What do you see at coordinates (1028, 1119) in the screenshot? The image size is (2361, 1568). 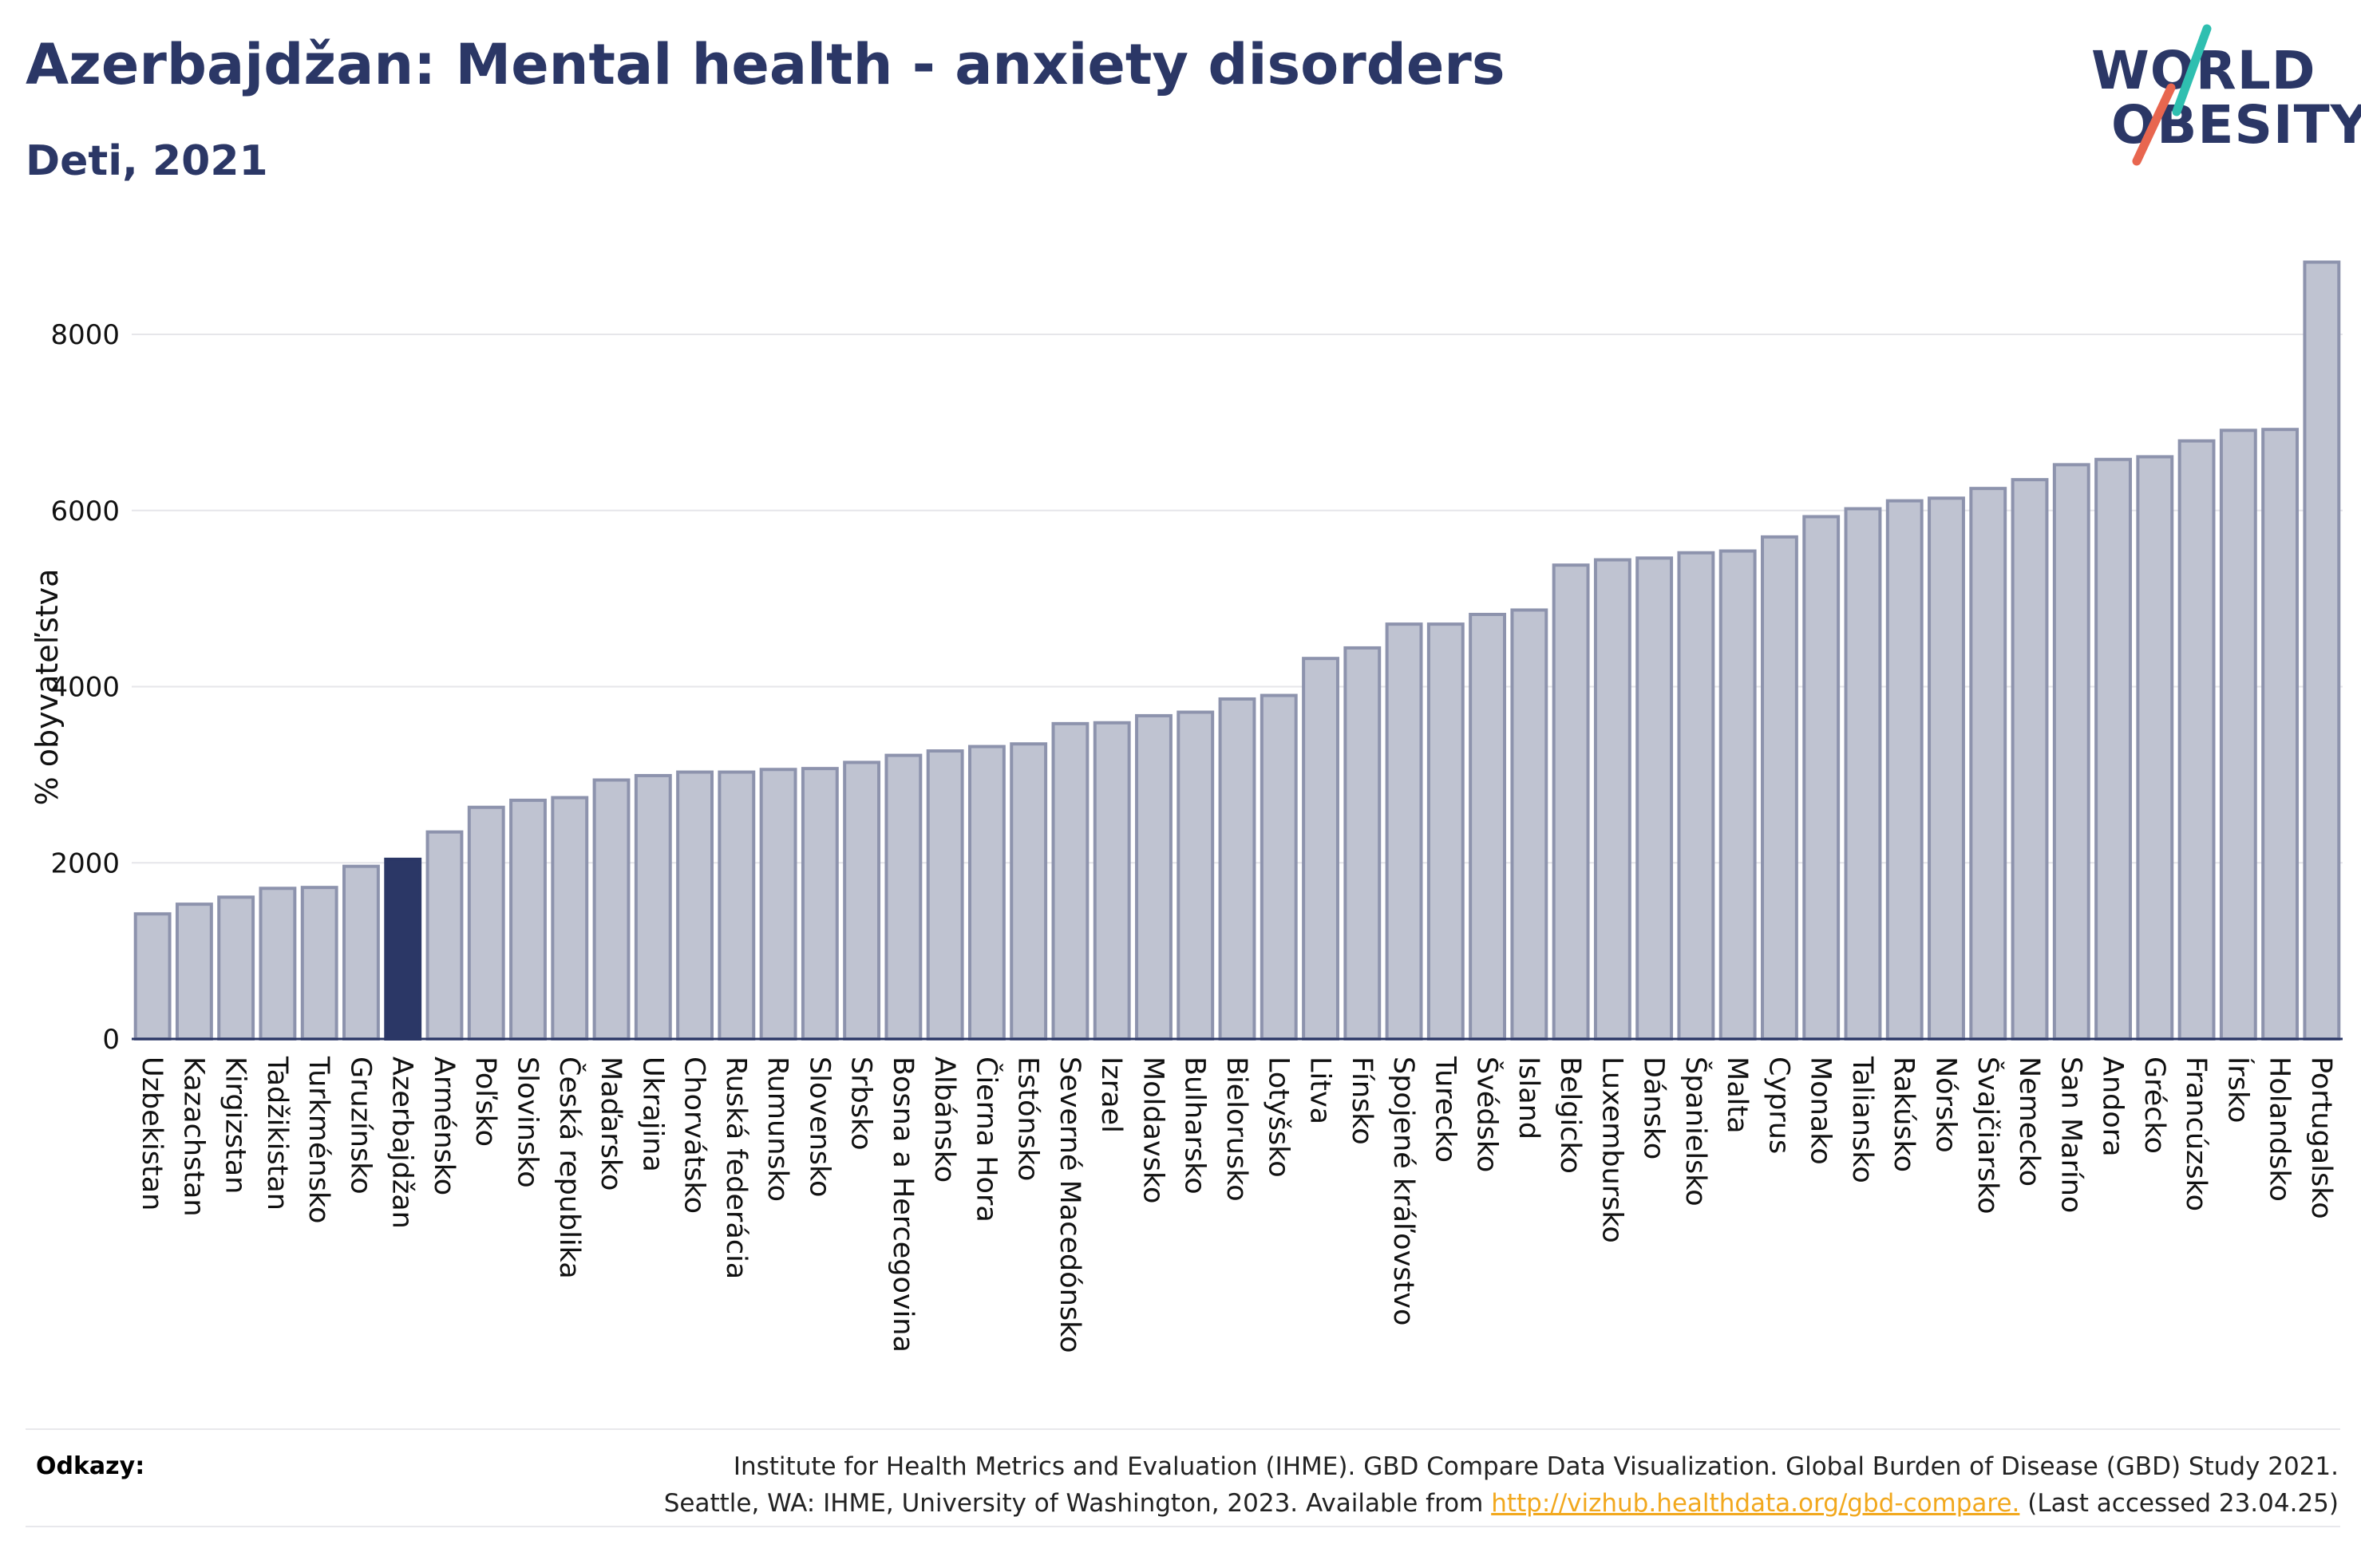 I see `x-tick-label: Estónsko` at bounding box center [1028, 1119].